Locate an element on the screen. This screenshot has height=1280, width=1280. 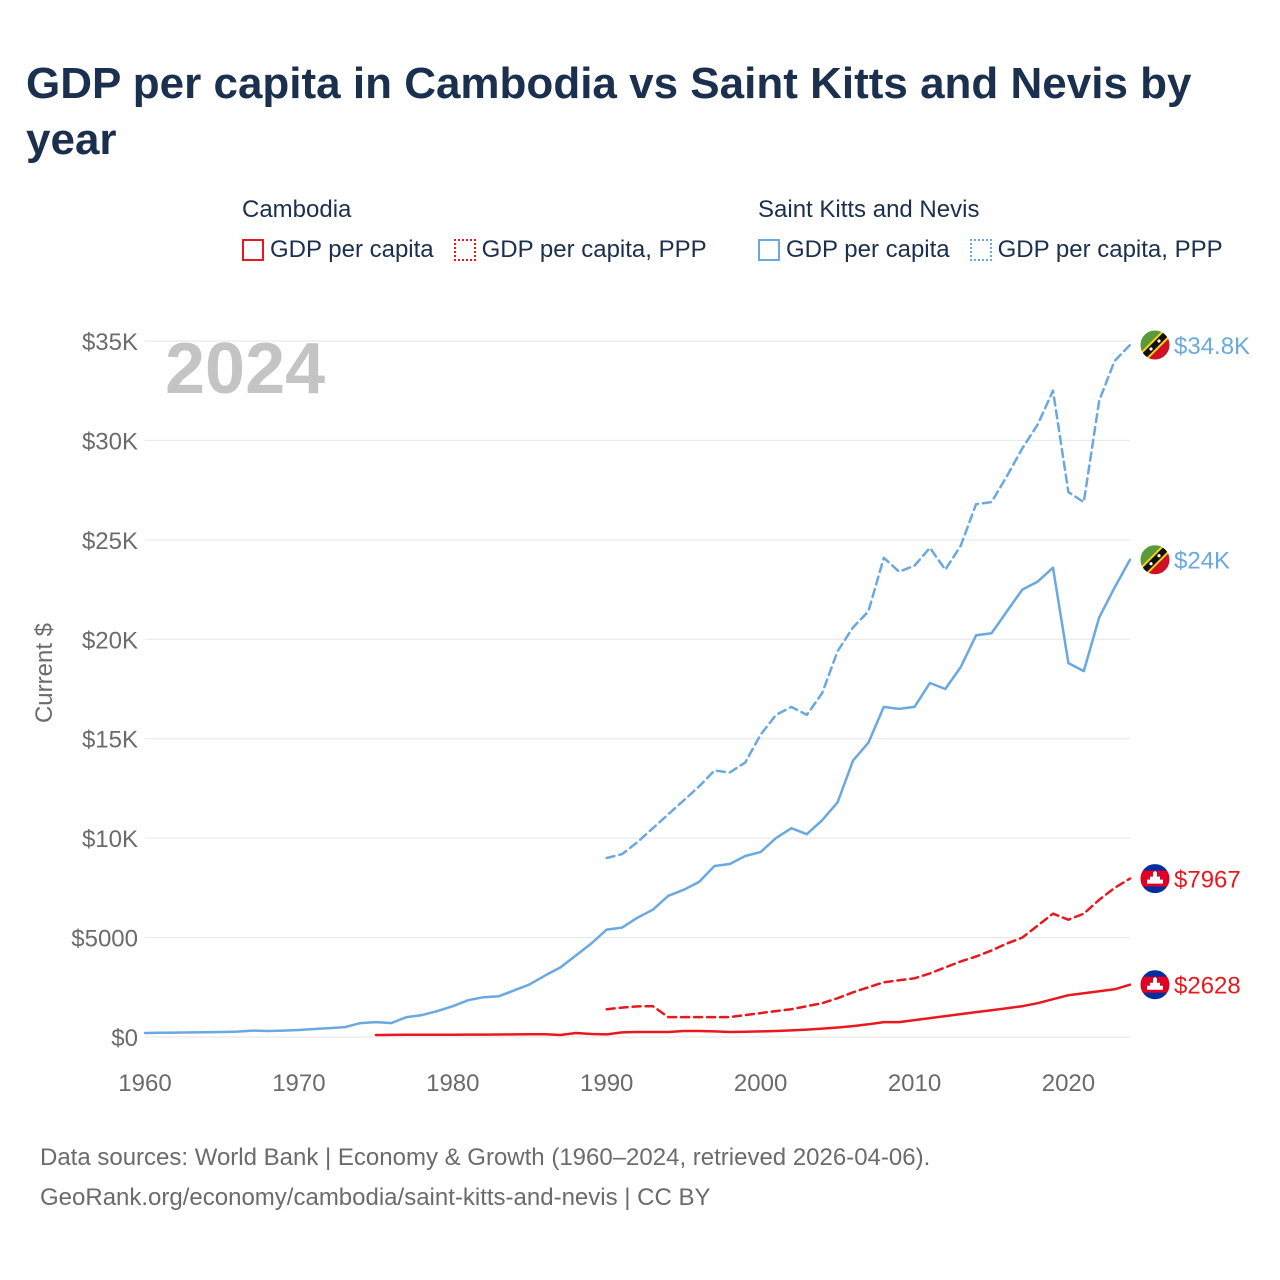
legend-entry-cambodia-gdp: GDP per capita is located at coordinates (338, 250).